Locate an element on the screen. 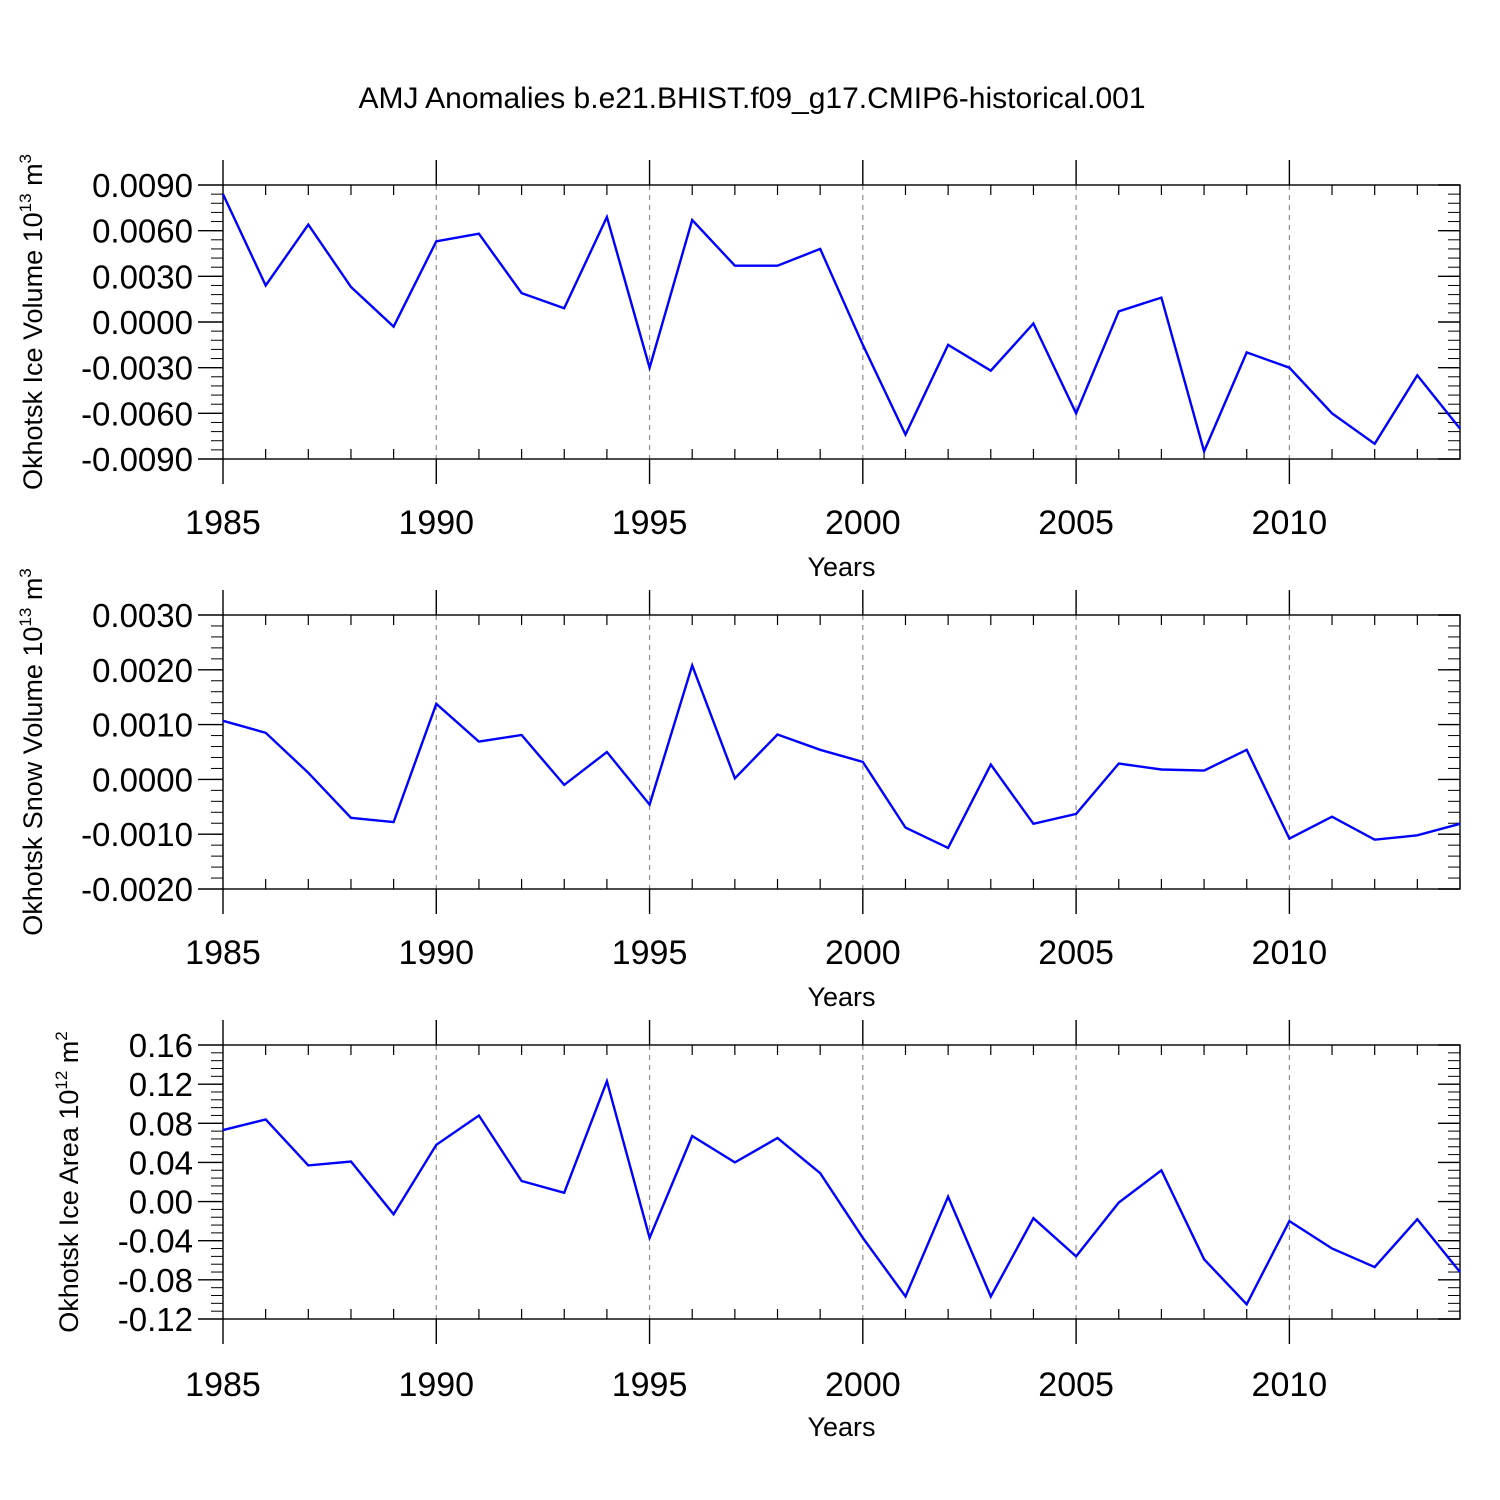 Image resolution: width=1500 pixels, height=1500 pixels. y-axis-title-part: 2 is located at coordinates (61, 1035).